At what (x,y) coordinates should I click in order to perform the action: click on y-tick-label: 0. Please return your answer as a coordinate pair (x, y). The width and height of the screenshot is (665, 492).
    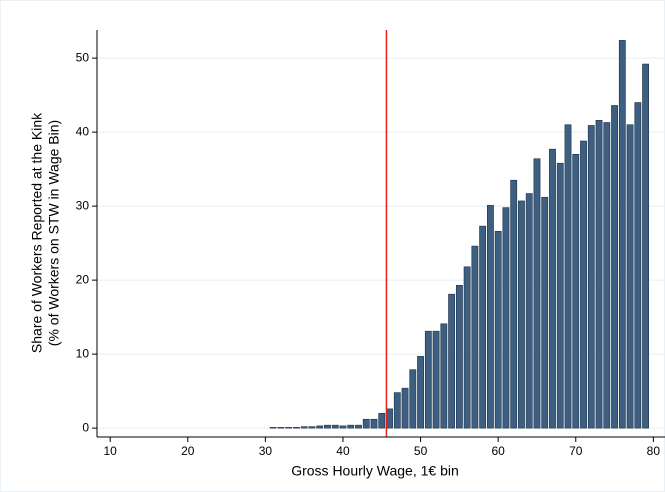
    Looking at the image, I should click on (85, 427).